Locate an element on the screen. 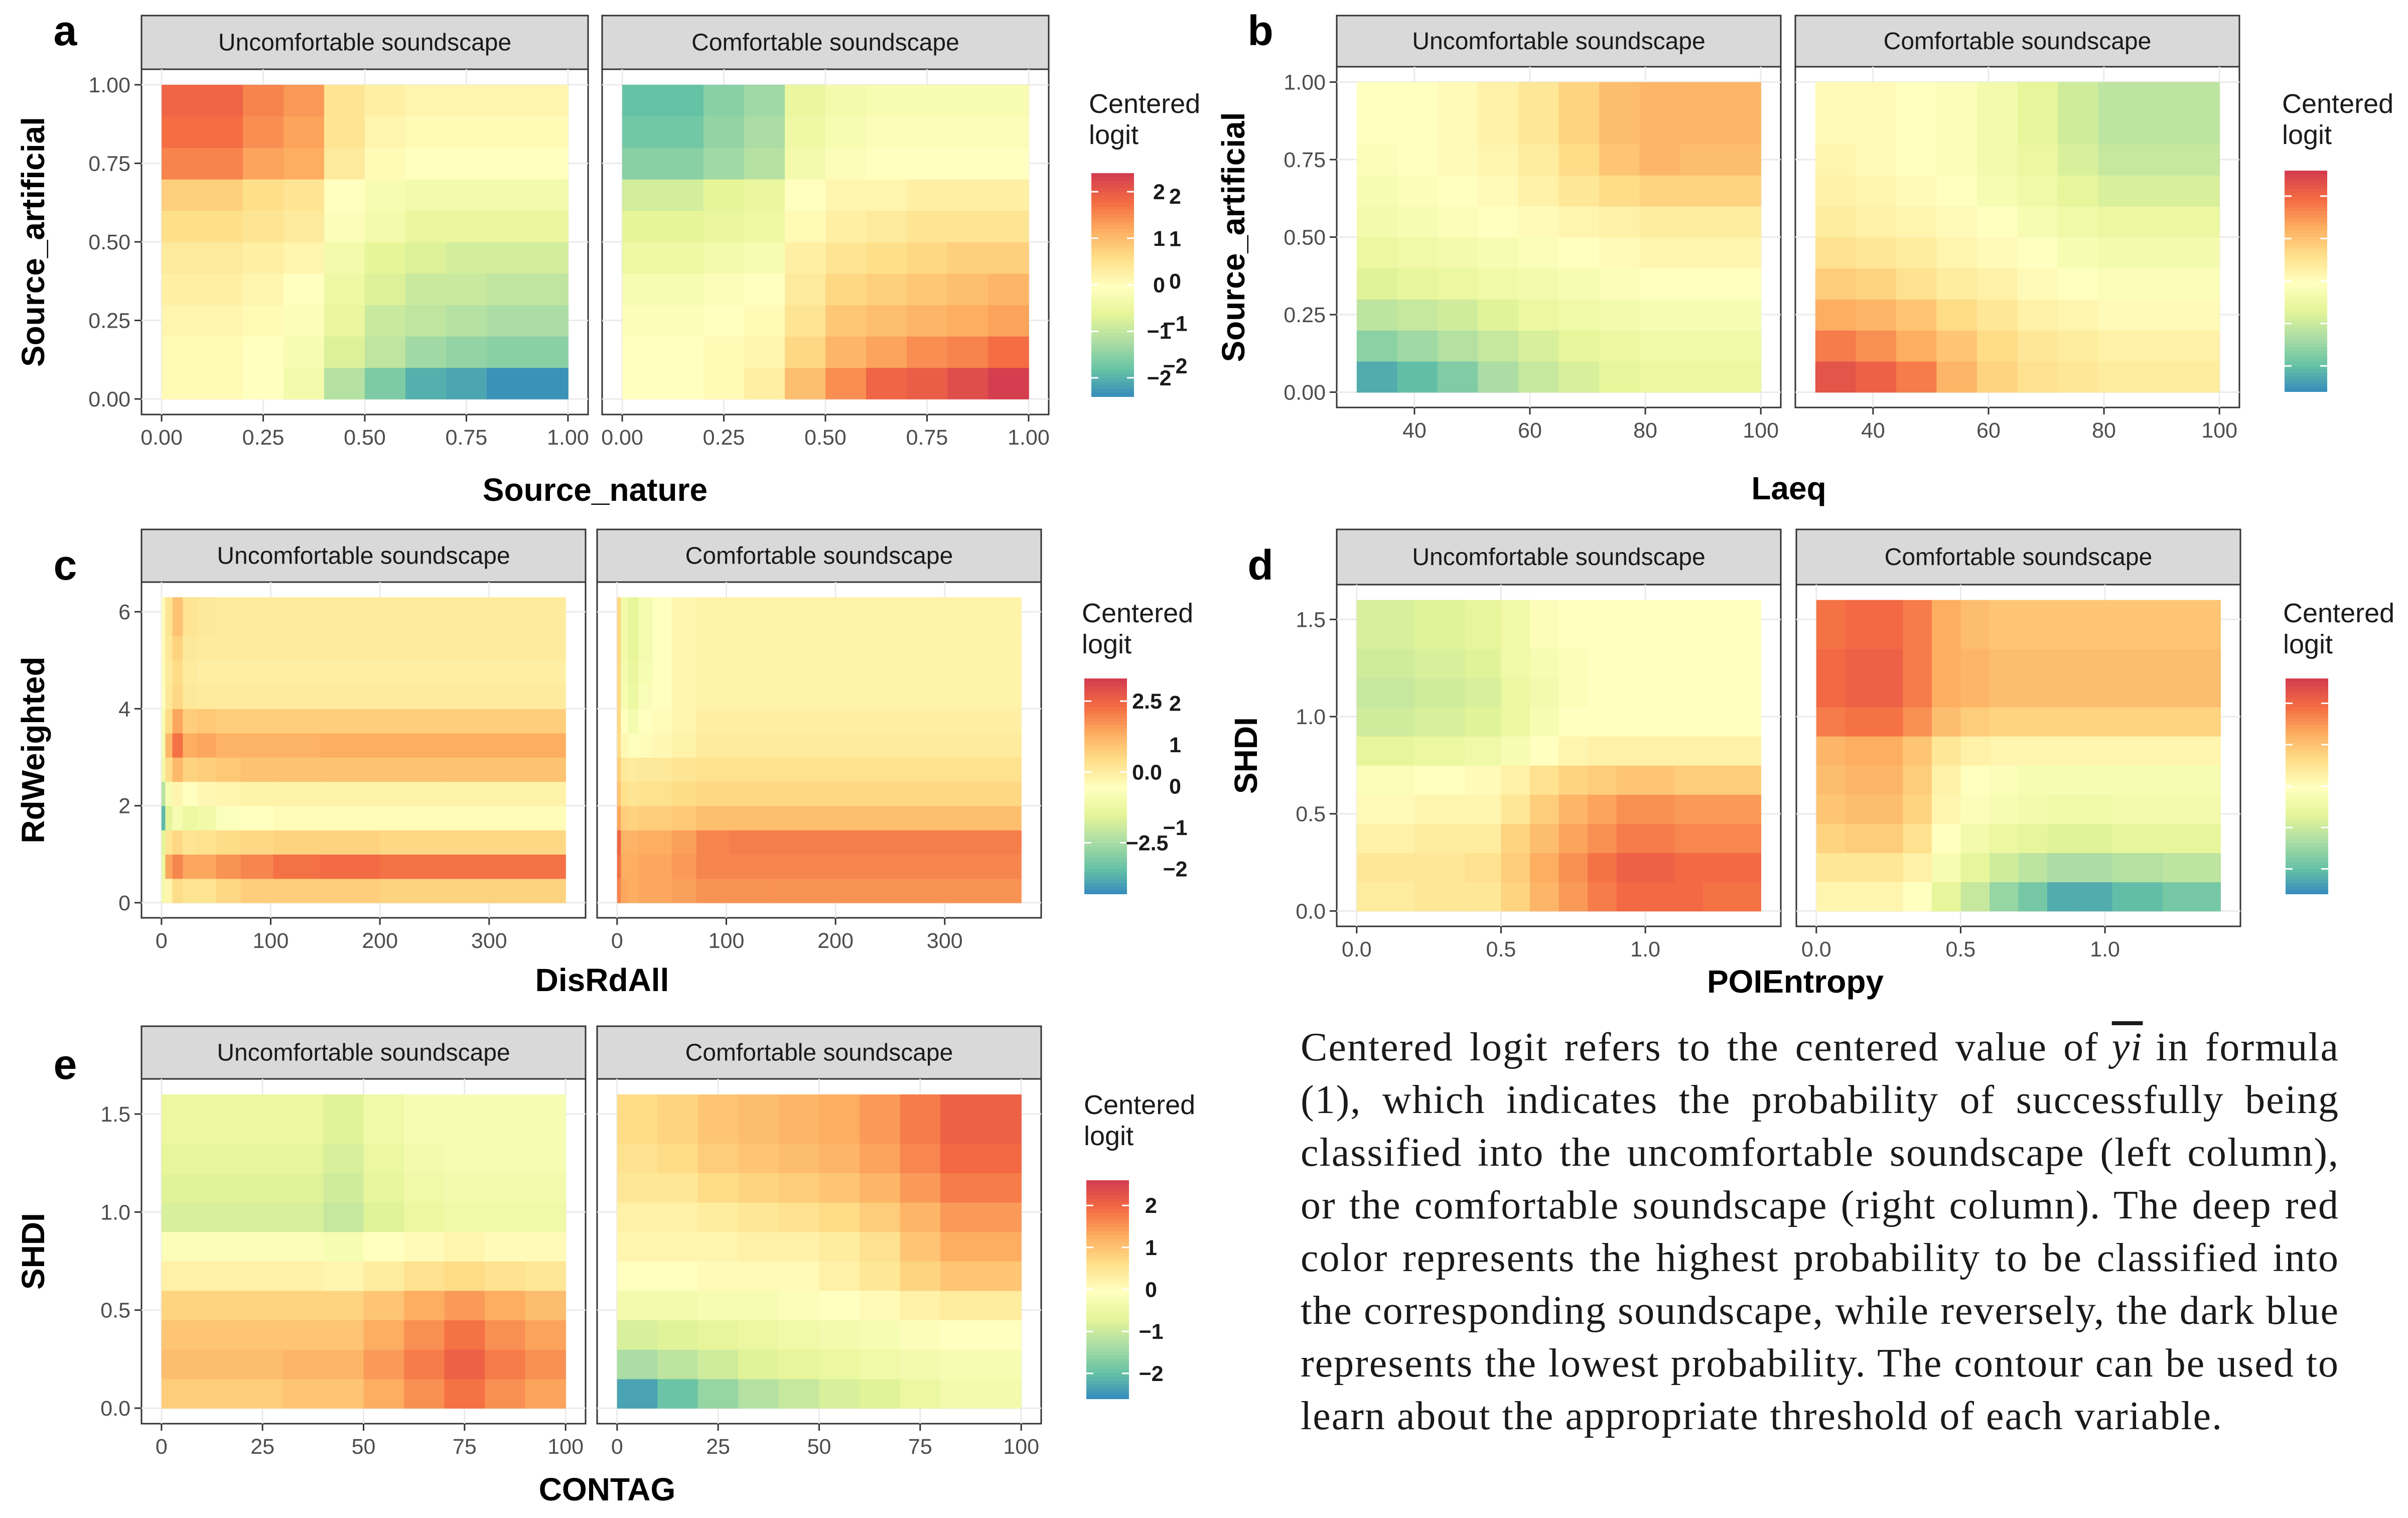  facet-strip is located at coordinates (363, 1052).